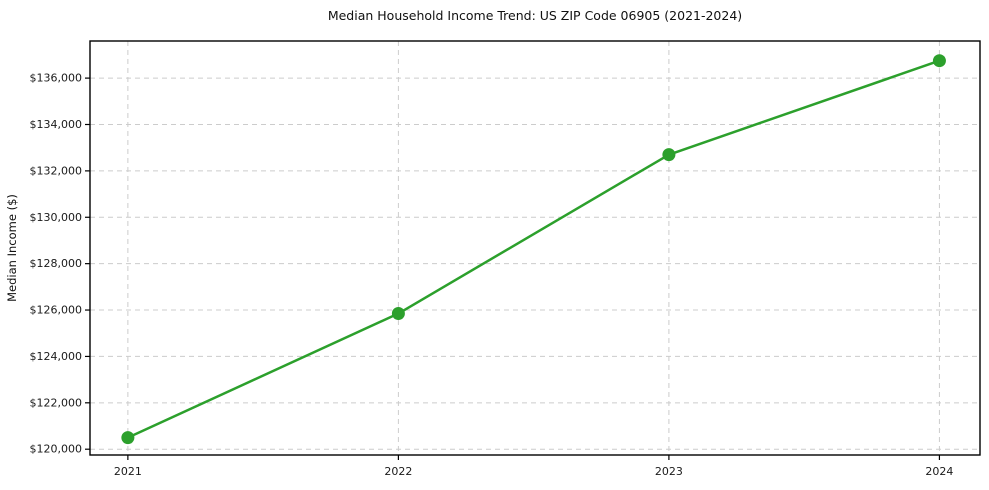 This screenshot has width=989, height=490. What do you see at coordinates (939, 61) in the screenshot?
I see `data-point-2024` at bounding box center [939, 61].